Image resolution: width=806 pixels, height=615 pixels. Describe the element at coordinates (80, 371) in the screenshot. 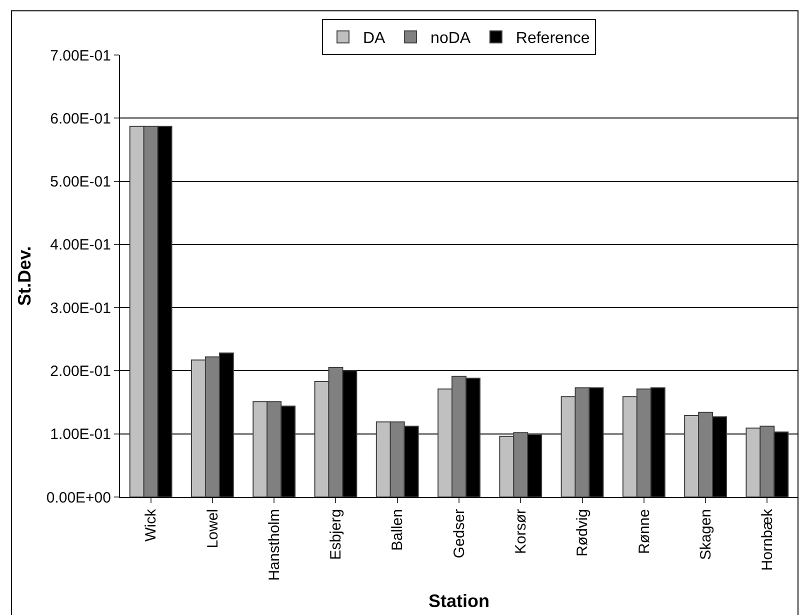

I see `y-tick-label: 2.00E-01` at that location.